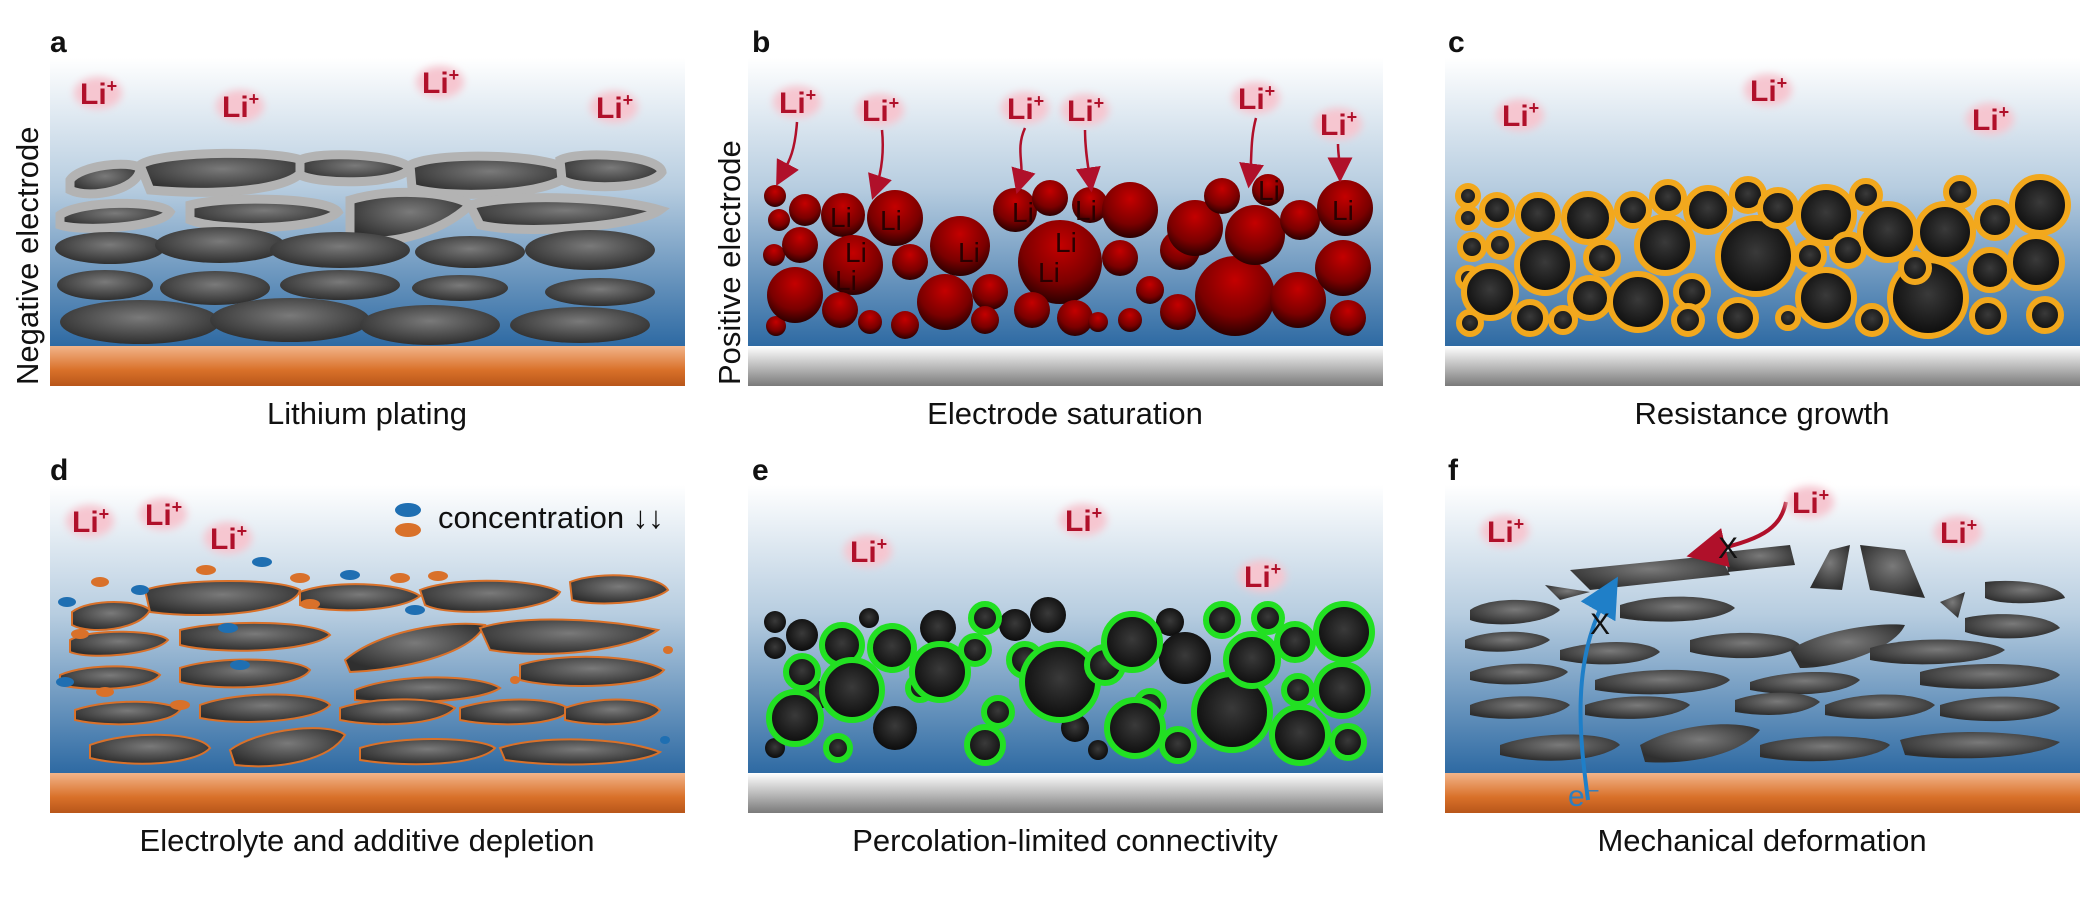 The height and width of the screenshot is (900, 2100). What do you see at coordinates (1763, 256) in the screenshot?
I see `sei-coated-particles` at bounding box center [1763, 256].